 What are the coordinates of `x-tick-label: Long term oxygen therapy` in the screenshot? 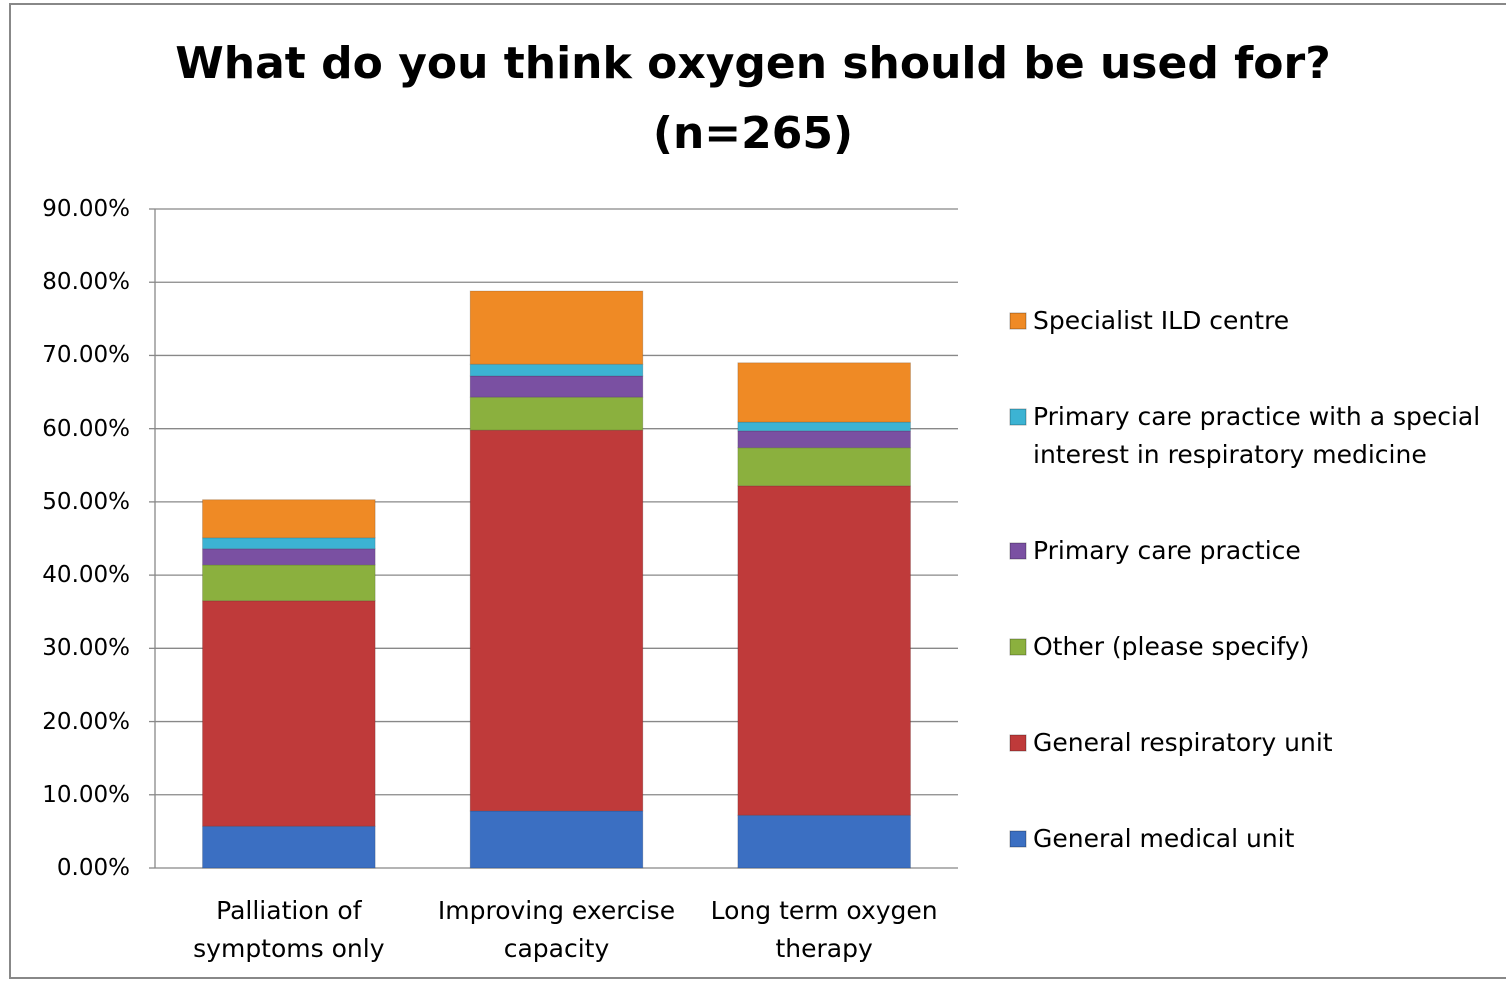 It's located at (824, 929).